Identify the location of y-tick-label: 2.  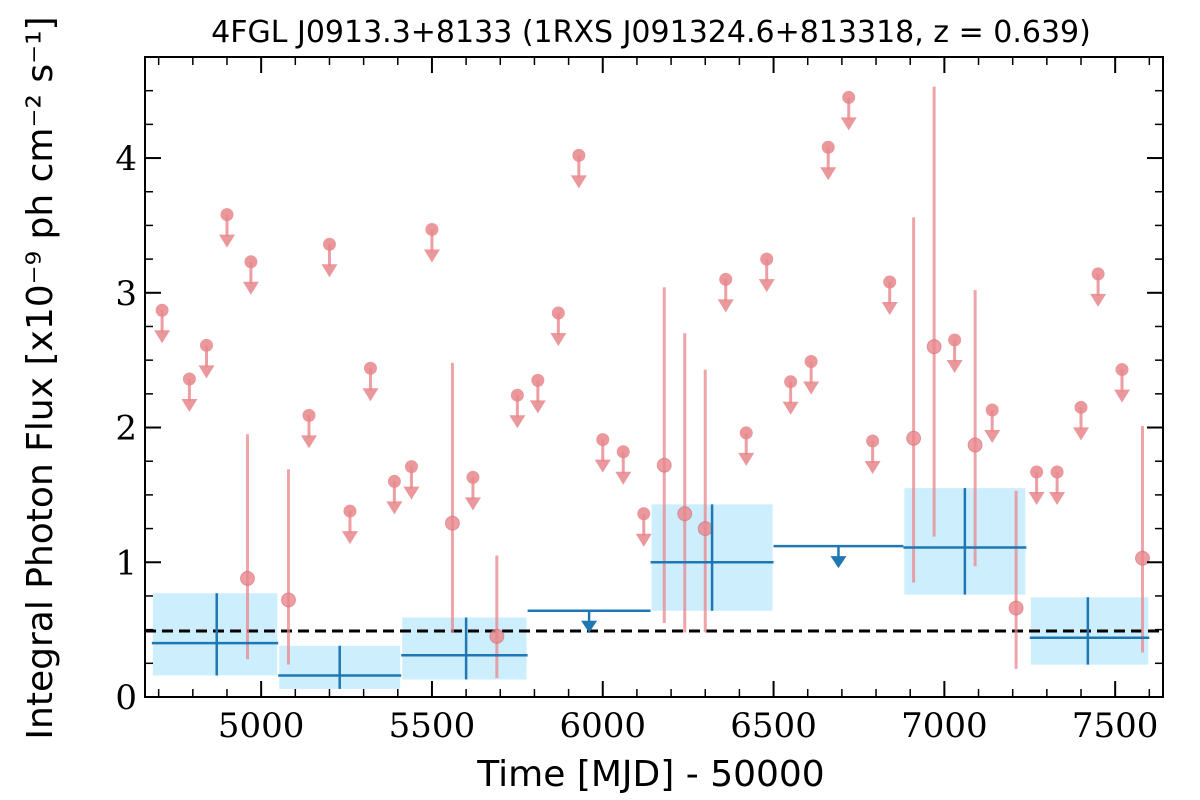
(126, 429).